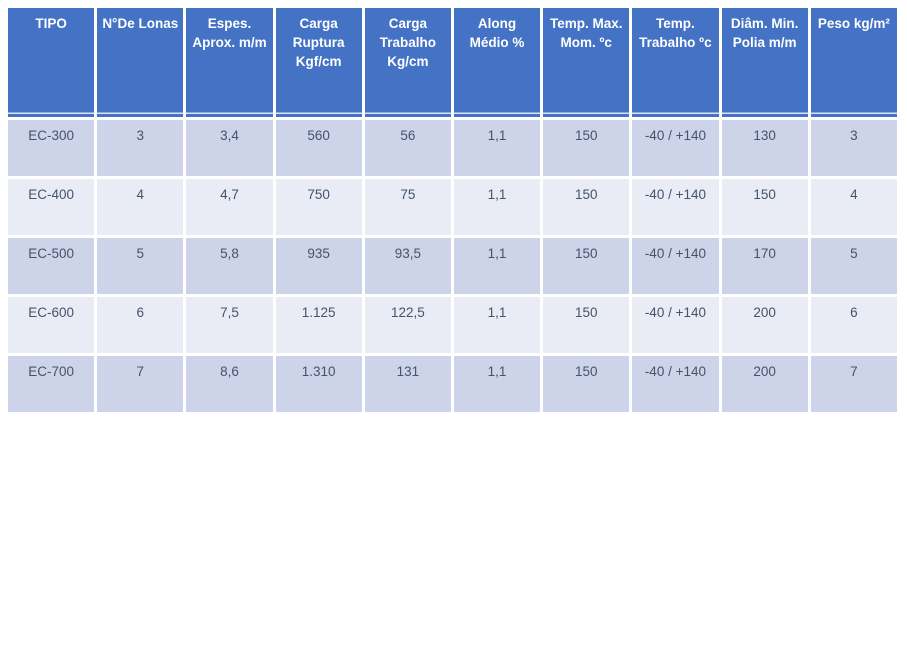  Describe the element at coordinates (229, 207) in the screenshot. I see `cell-espessura: 4,7` at that location.